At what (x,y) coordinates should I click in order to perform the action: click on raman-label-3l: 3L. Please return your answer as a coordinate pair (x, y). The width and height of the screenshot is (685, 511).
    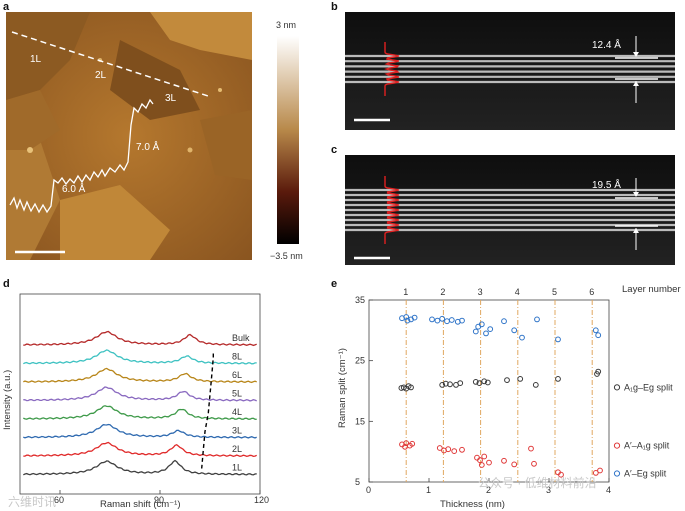
    Looking at the image, I should click on (237, 431).